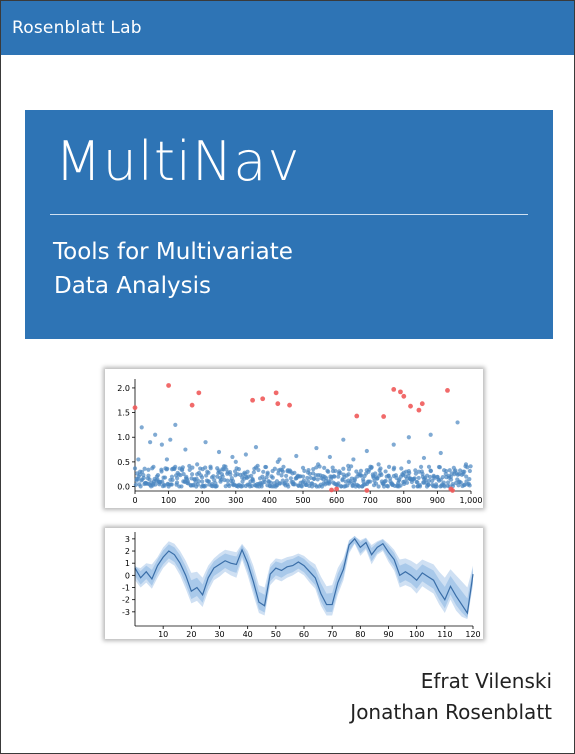 This screenshot has width=575, height=754. I want to click on x-tick-label: 30, so click(219, 634).